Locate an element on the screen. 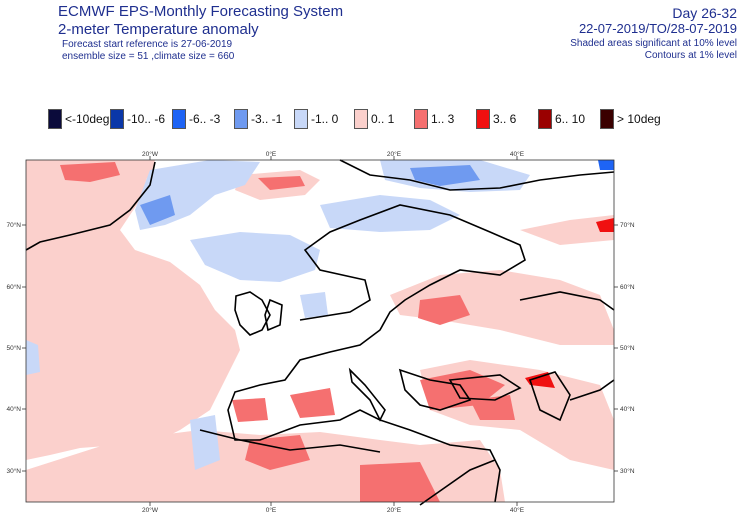 The width and height of the screenshot is (745, 521). title-line2: 2-meter Temperature anomaly is located at coordinates (158, 29).